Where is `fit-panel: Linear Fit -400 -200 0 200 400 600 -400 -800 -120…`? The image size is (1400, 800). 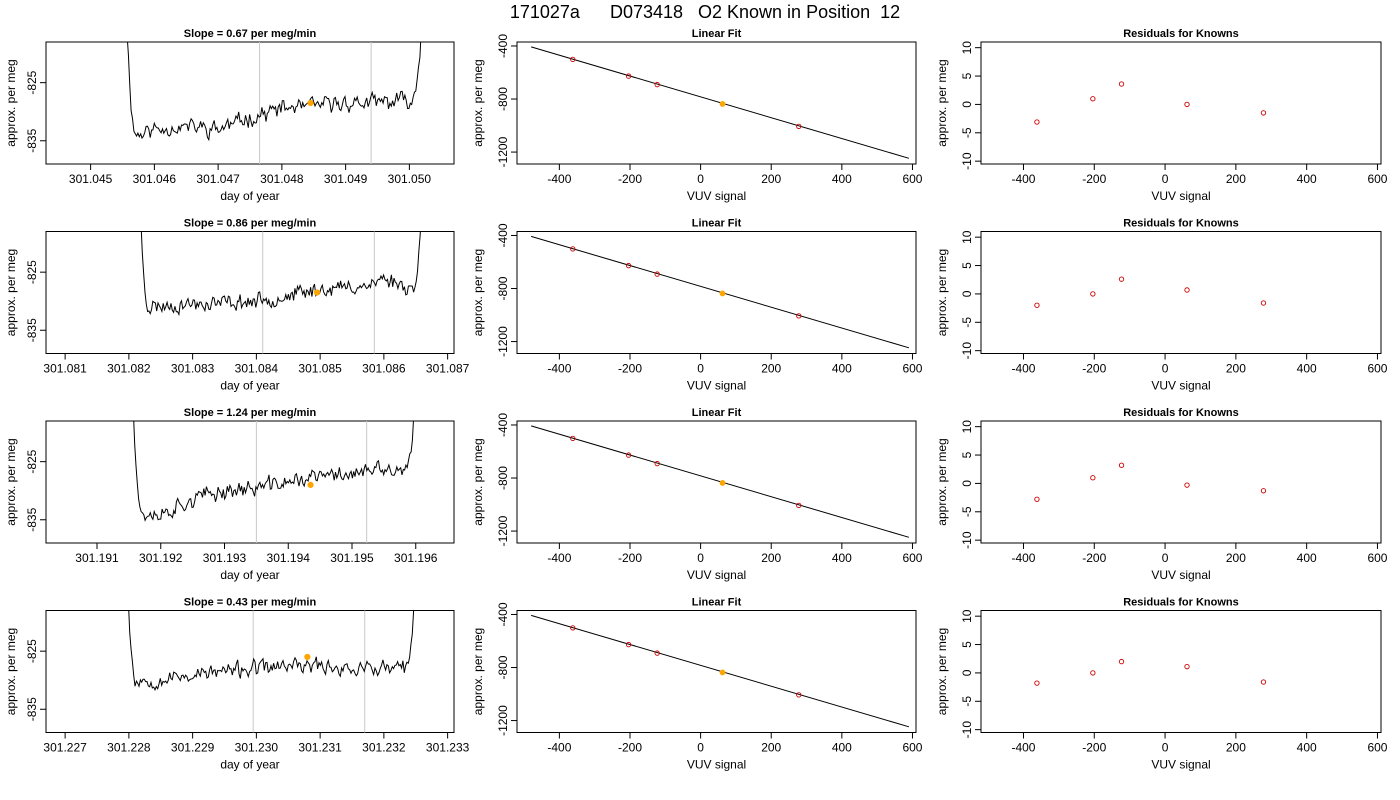 fit-panel: Linear Fit -400 -200 0 200 400 600 -400 -800 -120… is located at coordinates (697, 115).